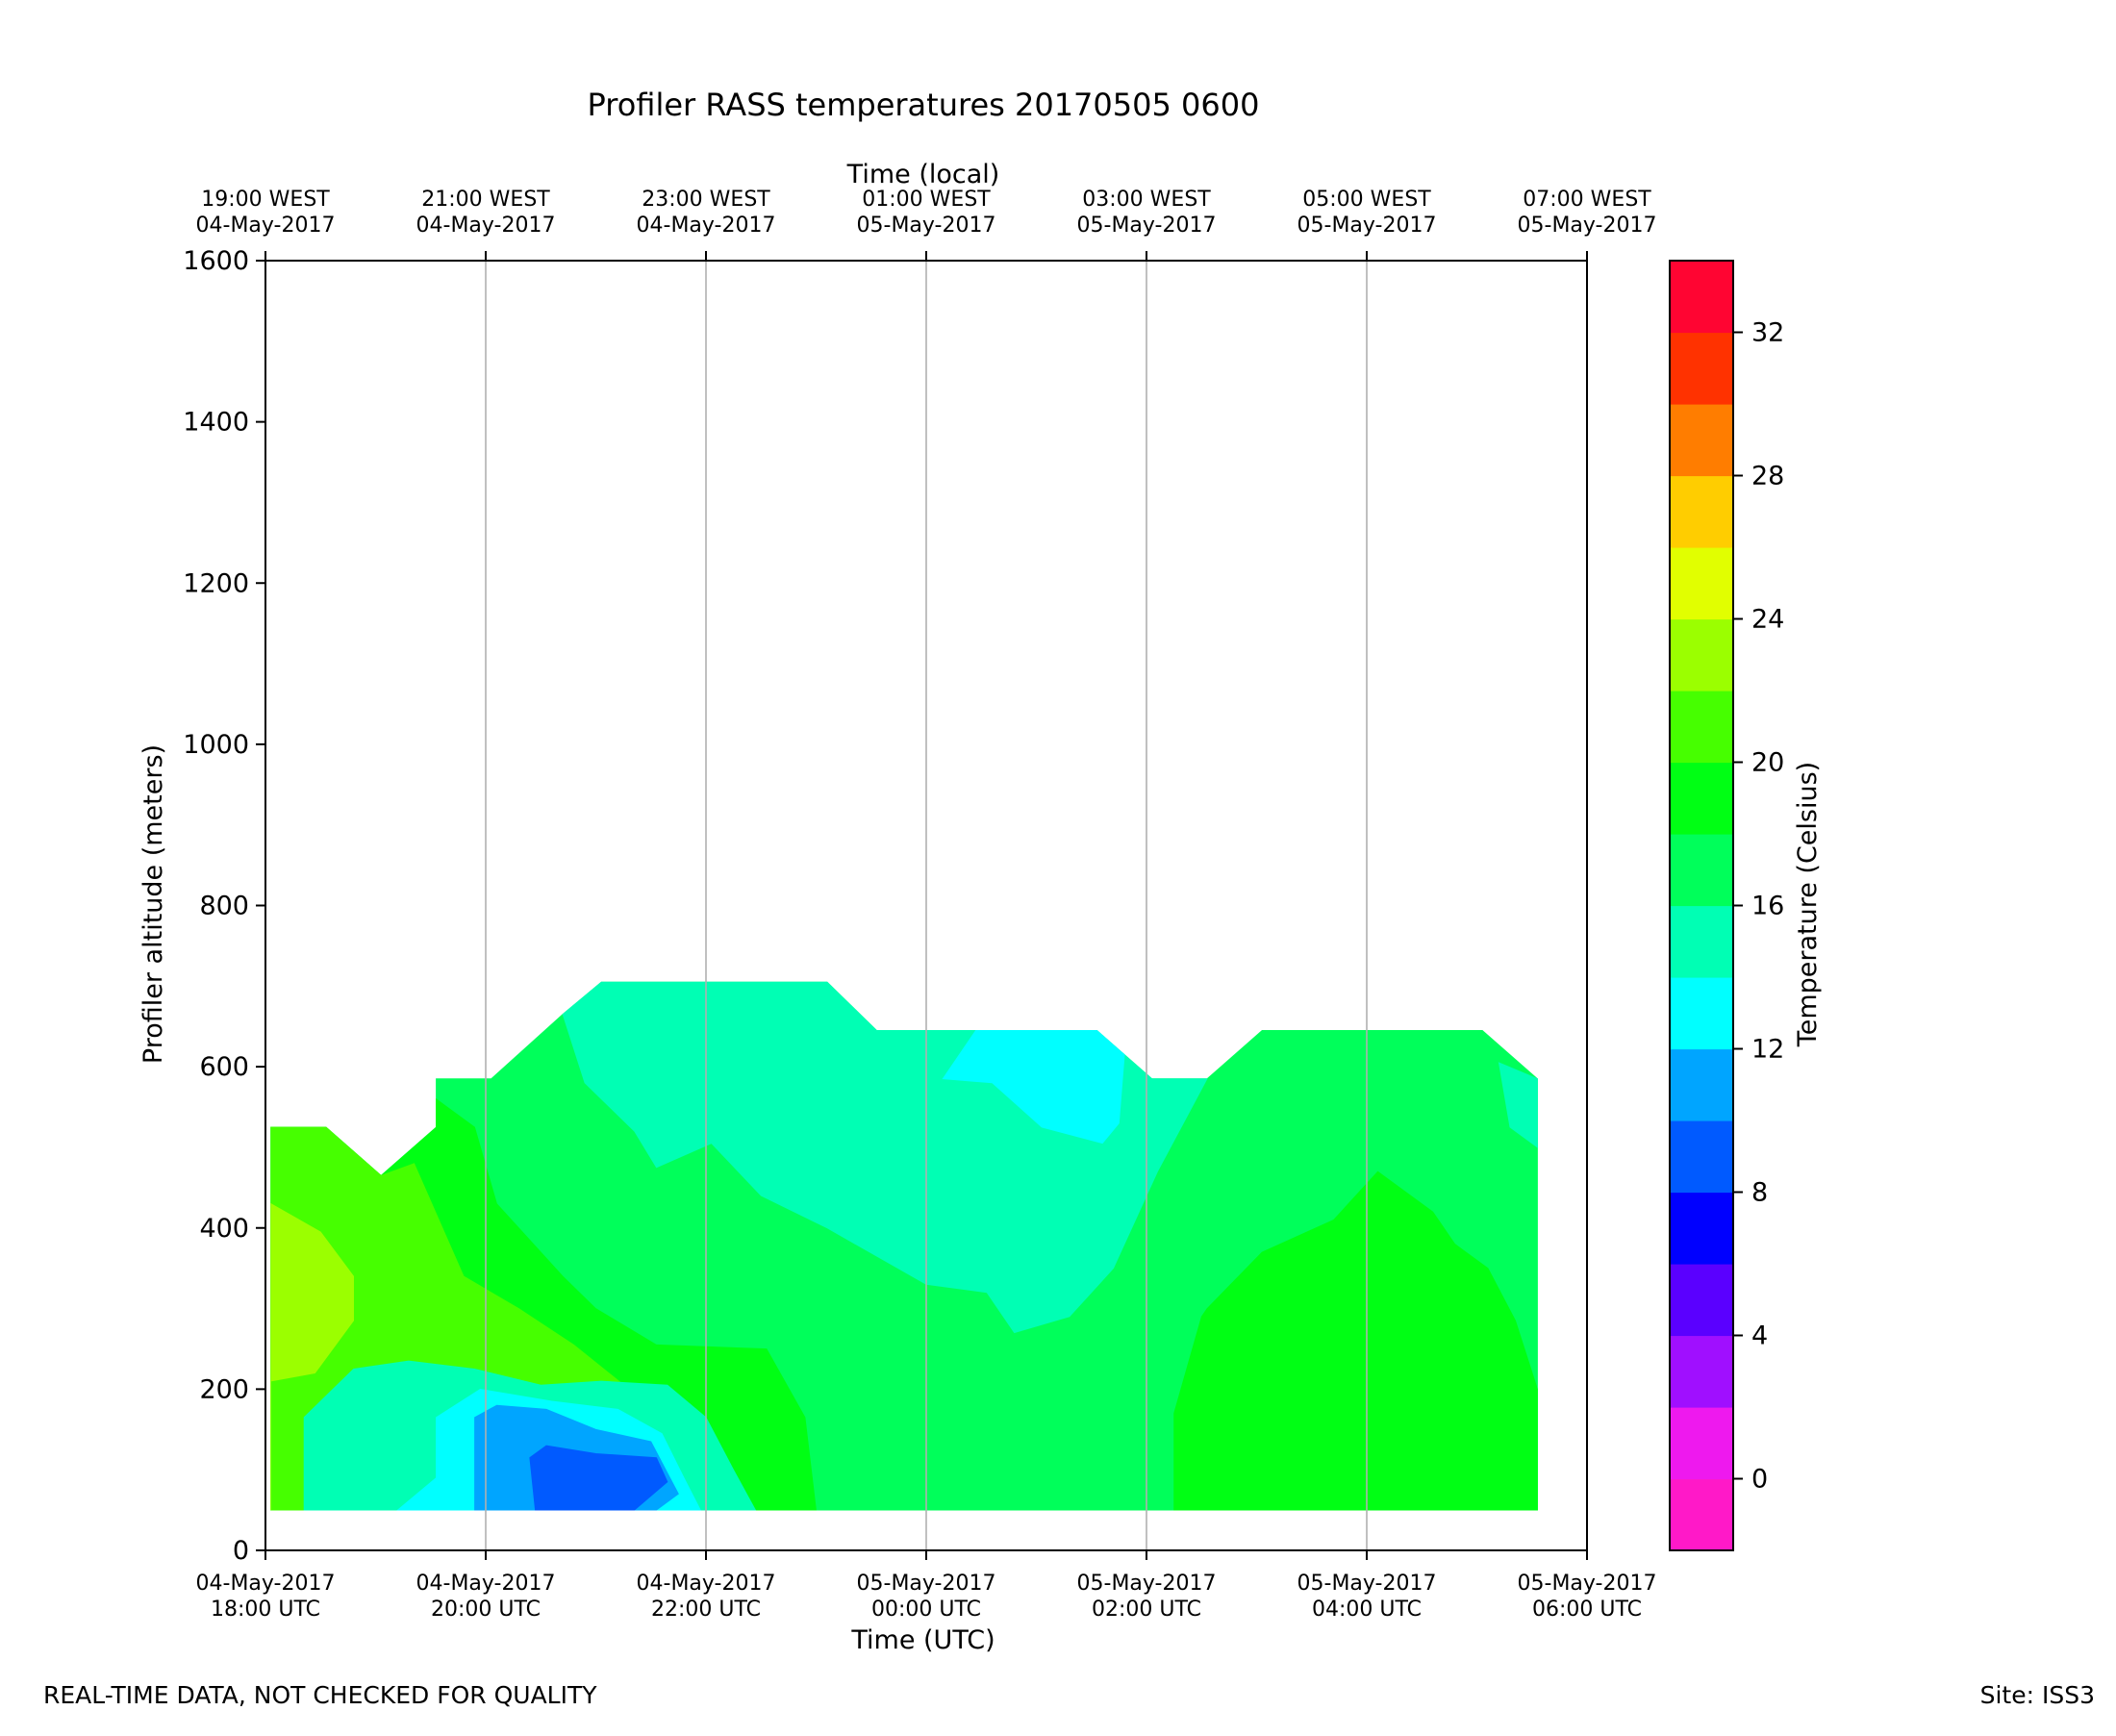  What do you see at coordinates (1367, 1584) in the screenshot?
I see `x-tick-label-date-5: 05-May-2017` at bounding box center [1367, 1584].